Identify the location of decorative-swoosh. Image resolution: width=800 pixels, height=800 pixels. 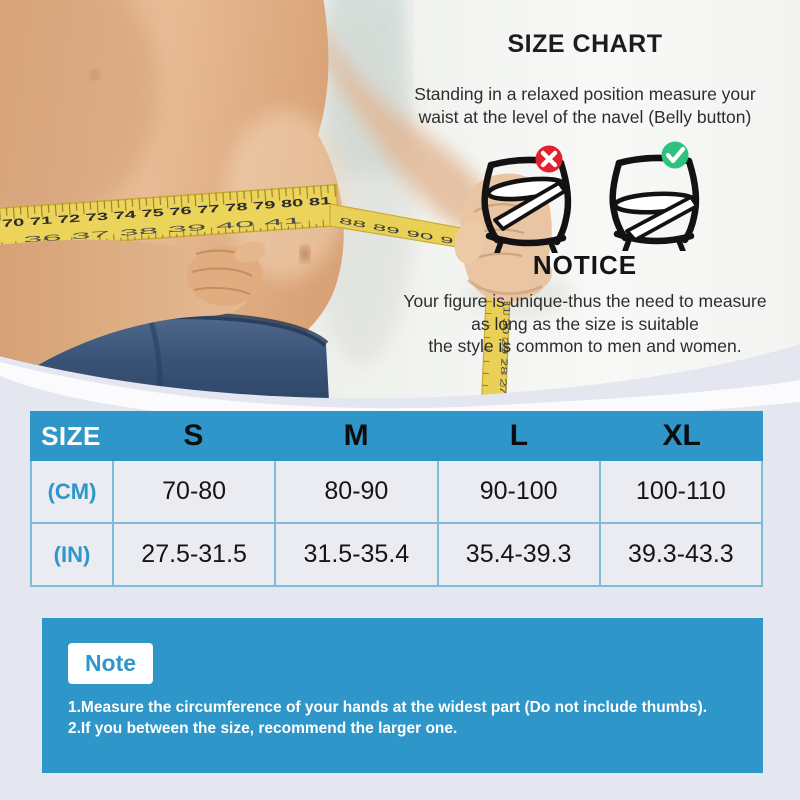
(400, 392).